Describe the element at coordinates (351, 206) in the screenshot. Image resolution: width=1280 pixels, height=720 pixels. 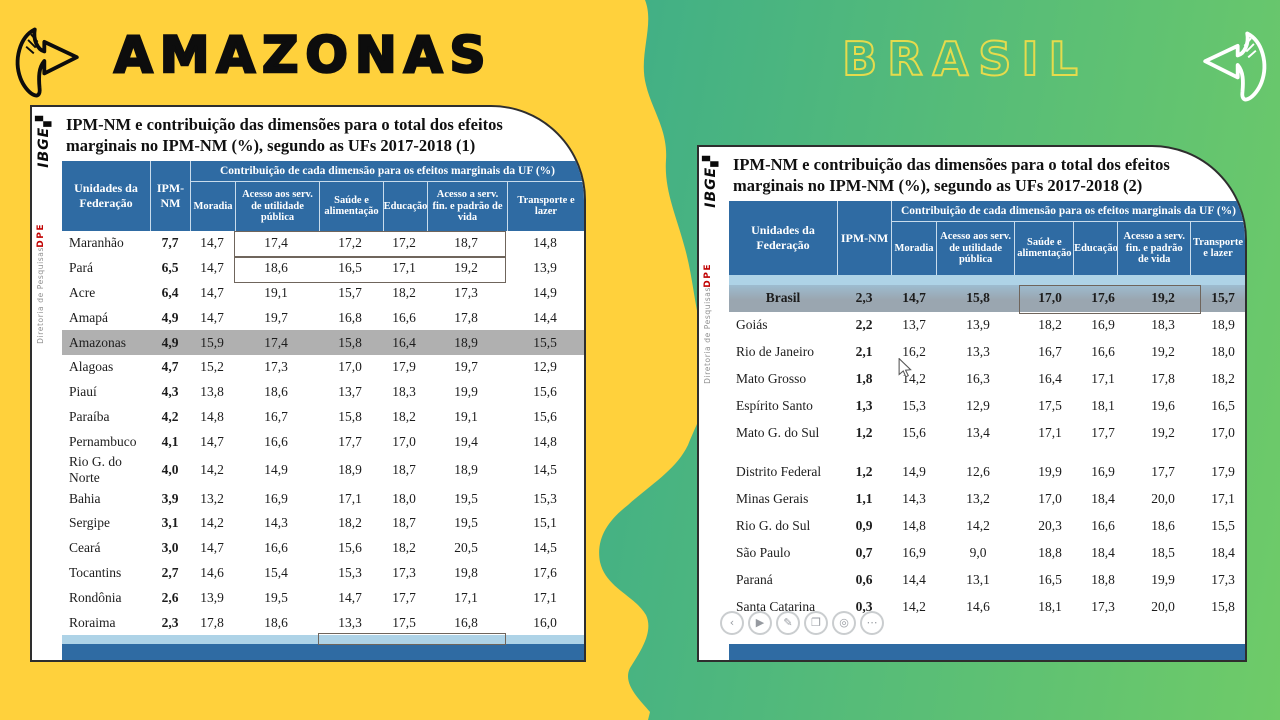
I see `column-header-dim: Saúde e alimentação` at that location.